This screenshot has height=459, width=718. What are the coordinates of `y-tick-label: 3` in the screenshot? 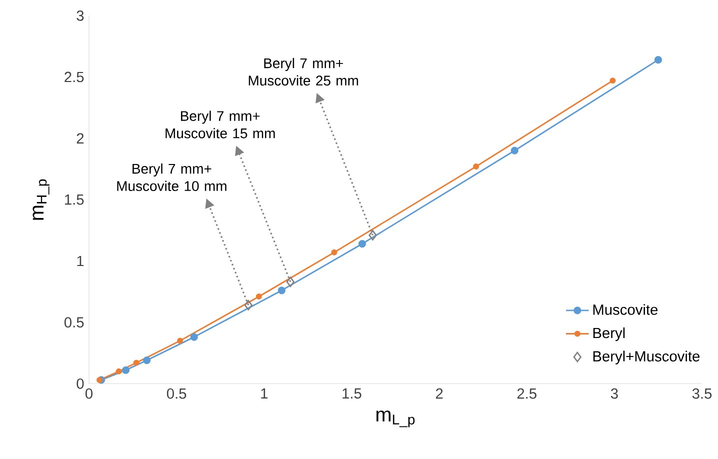 It's located at (80, 15).